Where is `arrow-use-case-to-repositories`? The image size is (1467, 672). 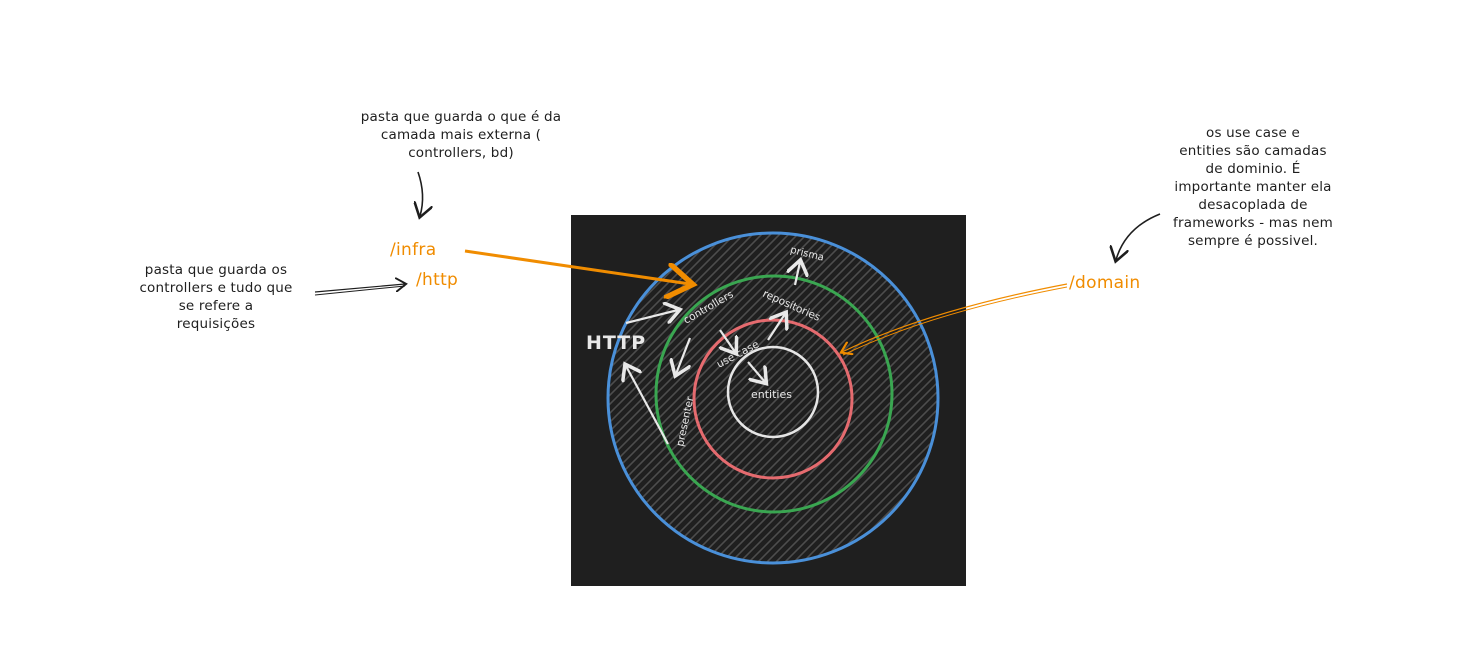
arrow-use-case-to-repositories is located at coordinates (776, 327).